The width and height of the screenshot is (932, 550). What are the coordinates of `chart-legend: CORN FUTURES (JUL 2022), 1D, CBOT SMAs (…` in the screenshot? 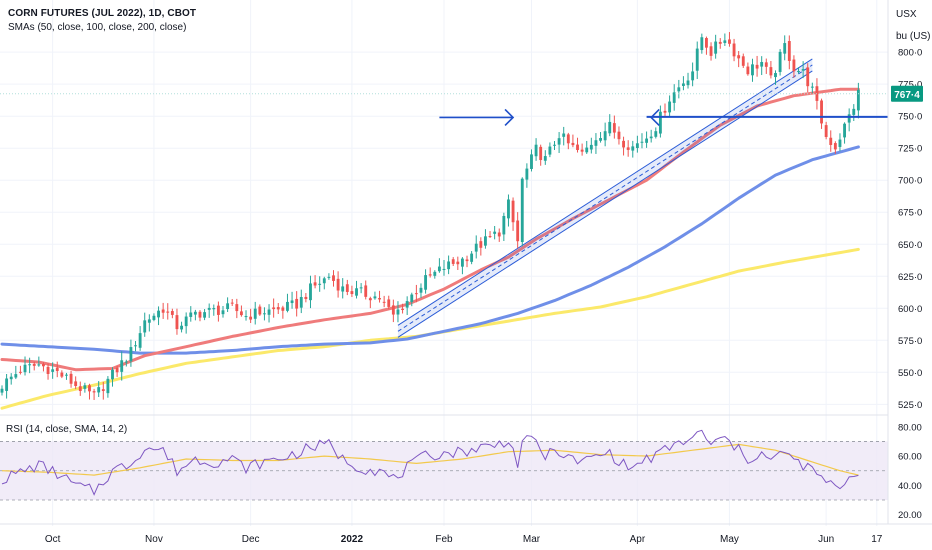 It's located at (102, 20).